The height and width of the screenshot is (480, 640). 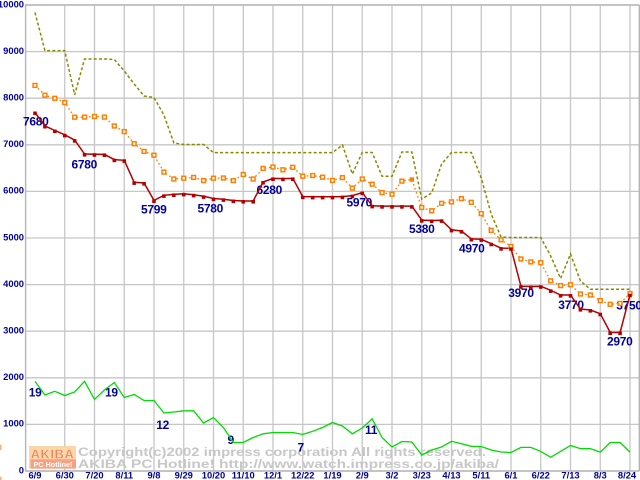 I want to click on svg-text: 4970, so click(x=472, y=249).